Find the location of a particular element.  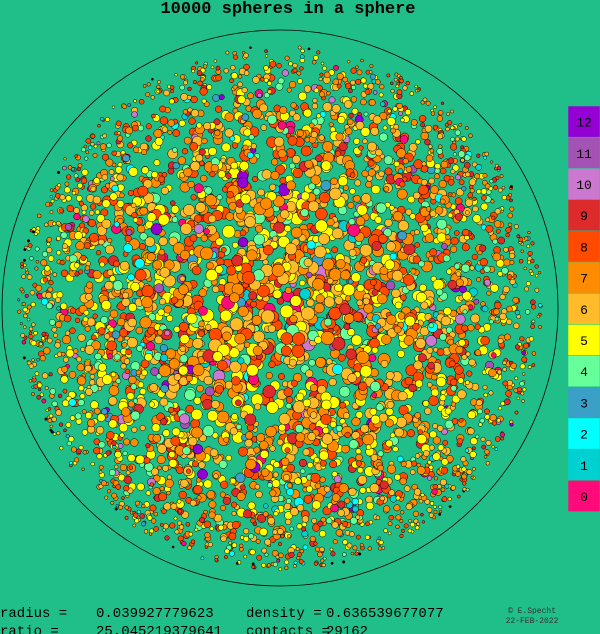

title: 10000 spheres in a sphere is located at coordinates (287, 9).